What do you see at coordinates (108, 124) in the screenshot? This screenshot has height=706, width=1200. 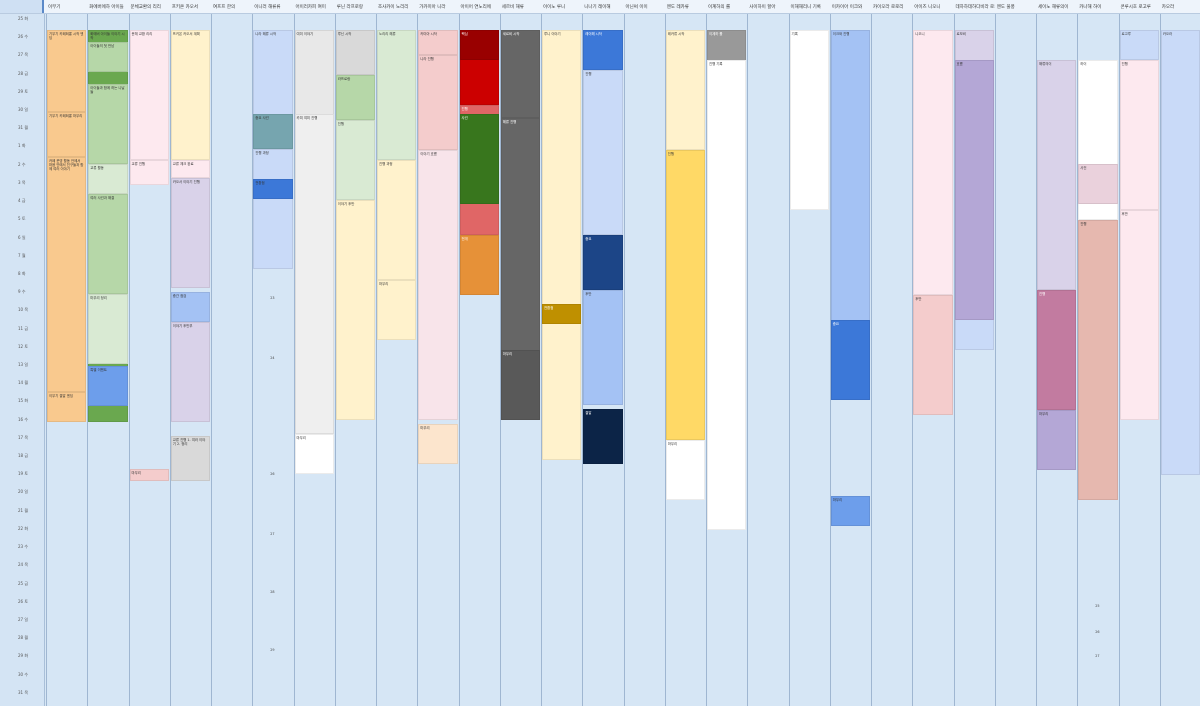 I see `schedule-block: 아이들과 함께 하는 나날들` at bounding box center [108, 124].